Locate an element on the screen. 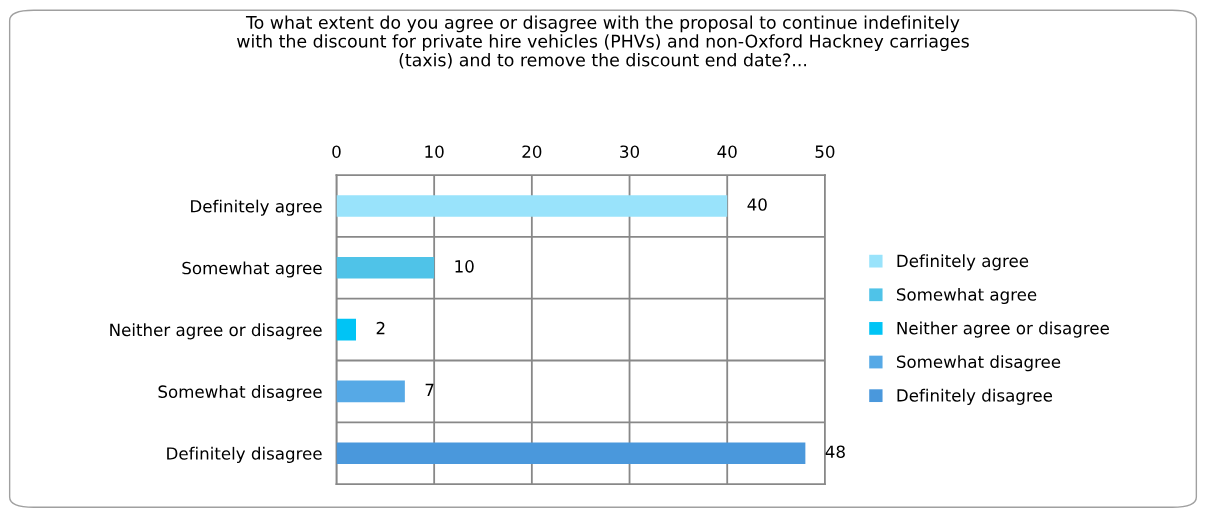  legend-label: Neither agree or disagree is located at coordinates (1003, 329).